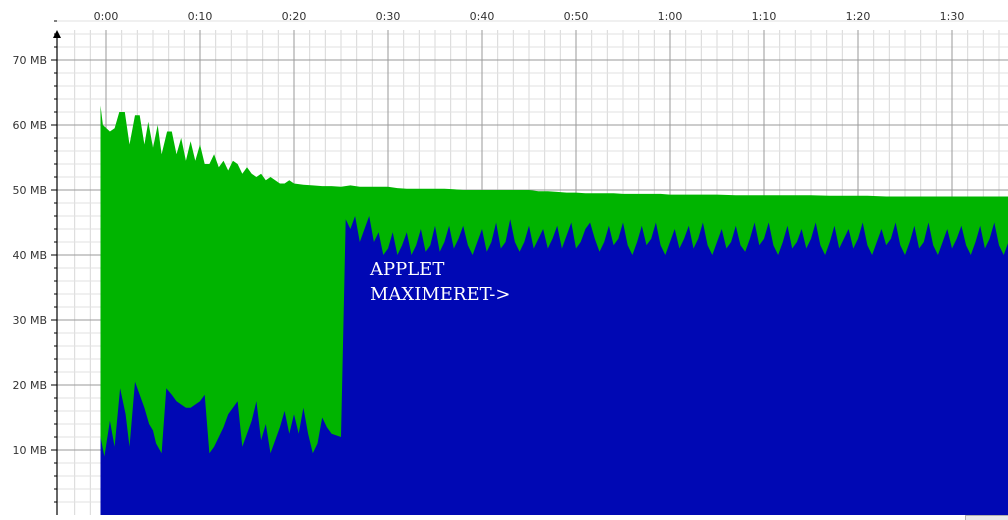 This screenshot has width=1008, height=520. What do you see at coordinates (56, 267) in the screenshot?
I see `chart-axes` at bounding box center [56, 267].